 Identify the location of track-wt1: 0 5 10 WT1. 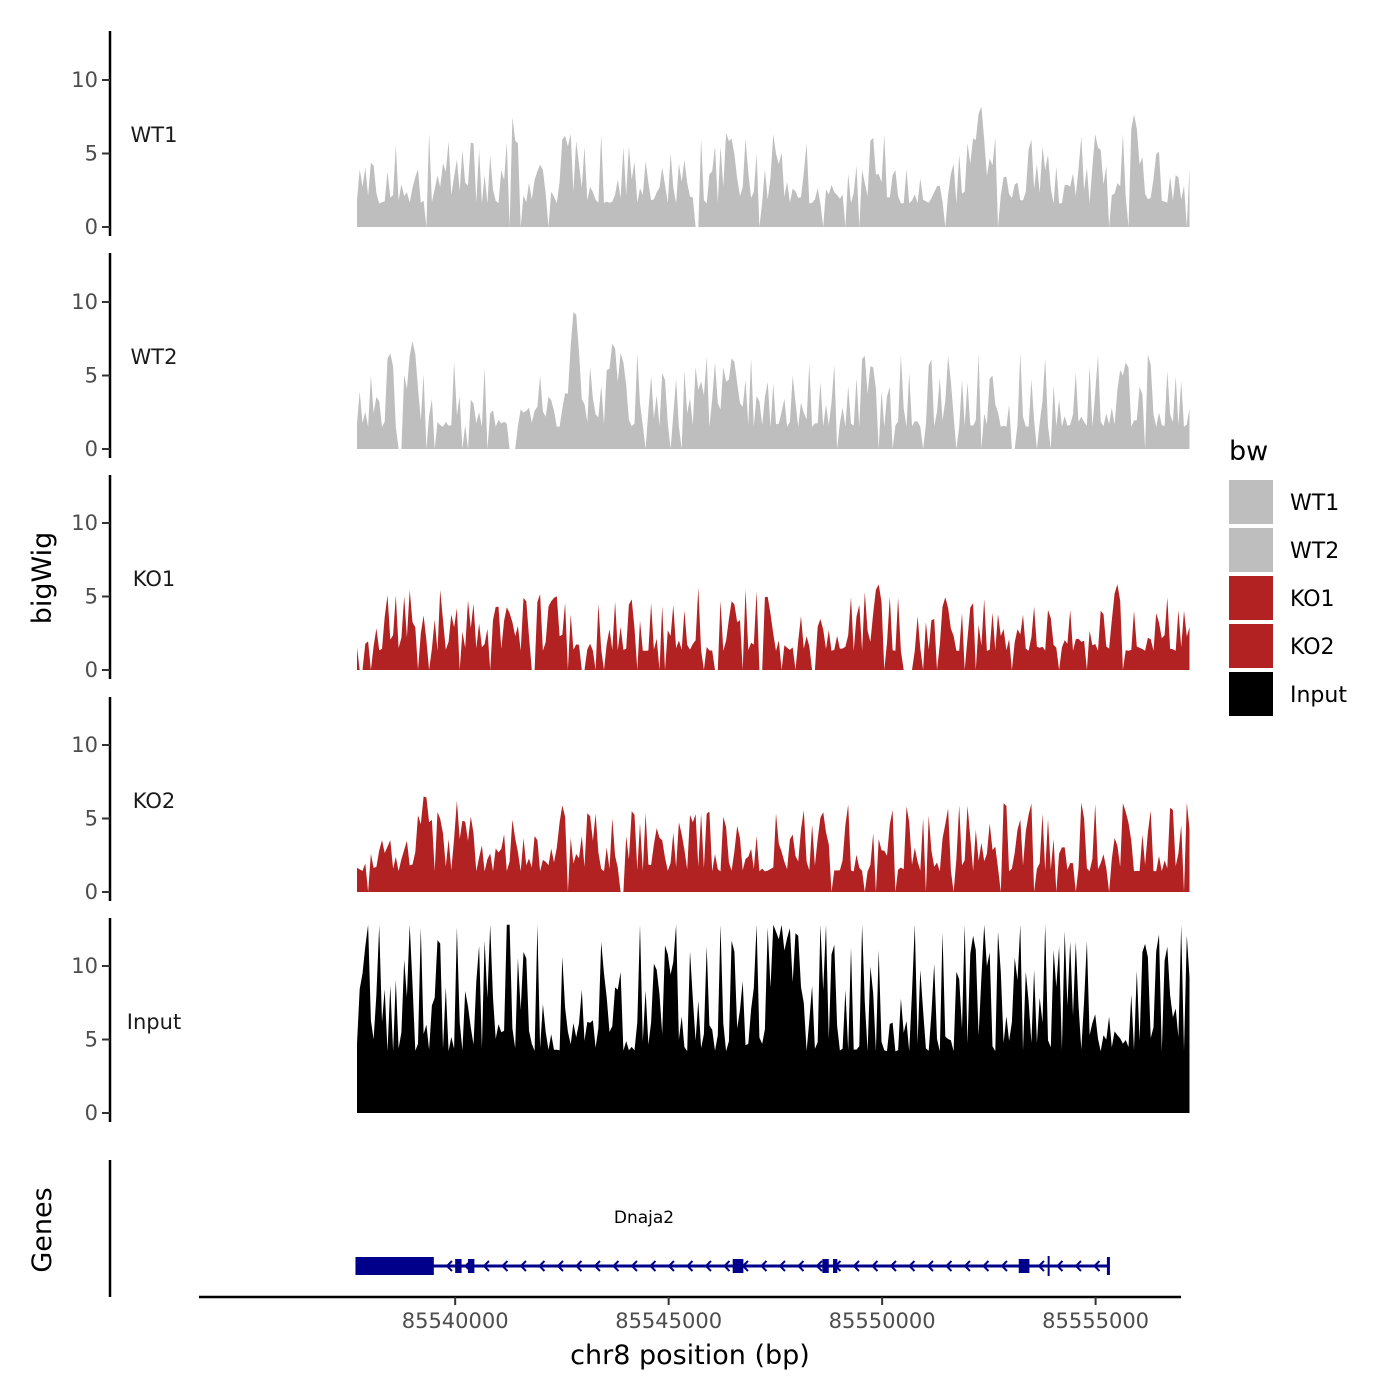
(630, 135).